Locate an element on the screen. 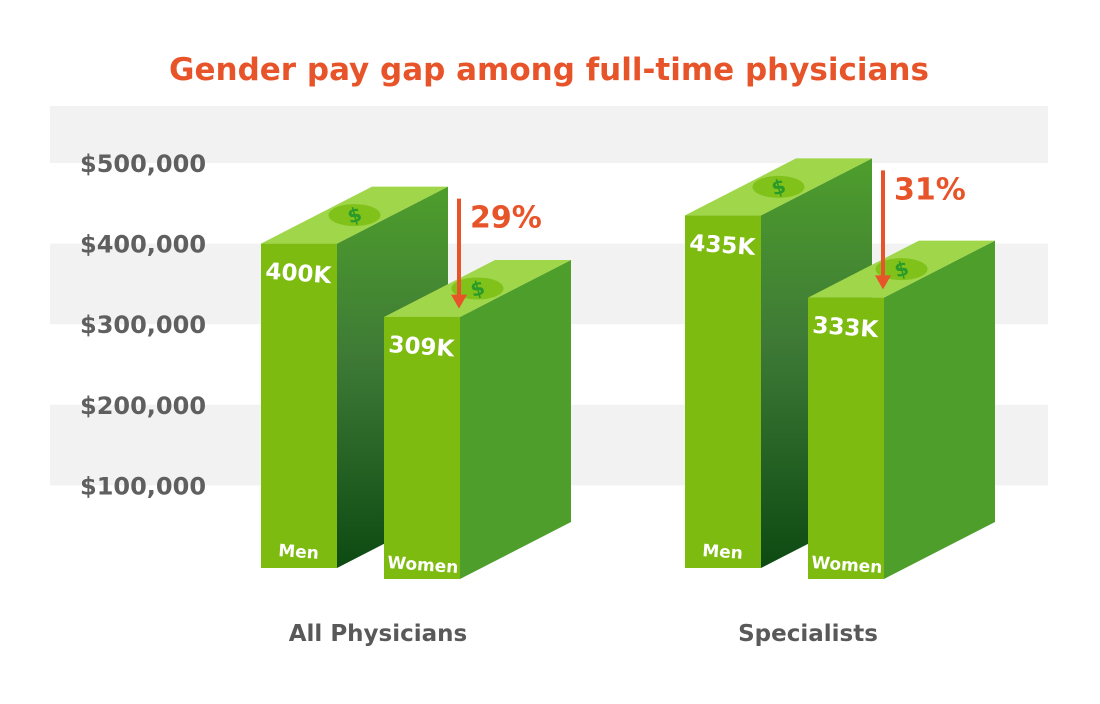 The width and height of the screenshot is (1100, 704). group-labels: All Physicians Specialists is located at coordinates (583, 634).